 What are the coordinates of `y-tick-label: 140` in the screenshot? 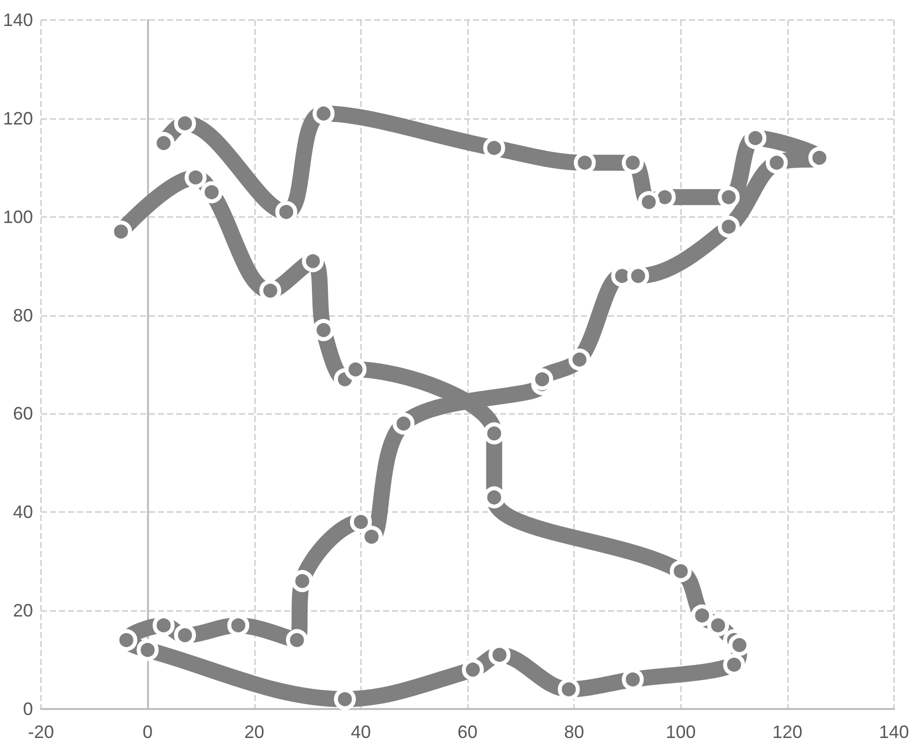 It's located at (18, 20).